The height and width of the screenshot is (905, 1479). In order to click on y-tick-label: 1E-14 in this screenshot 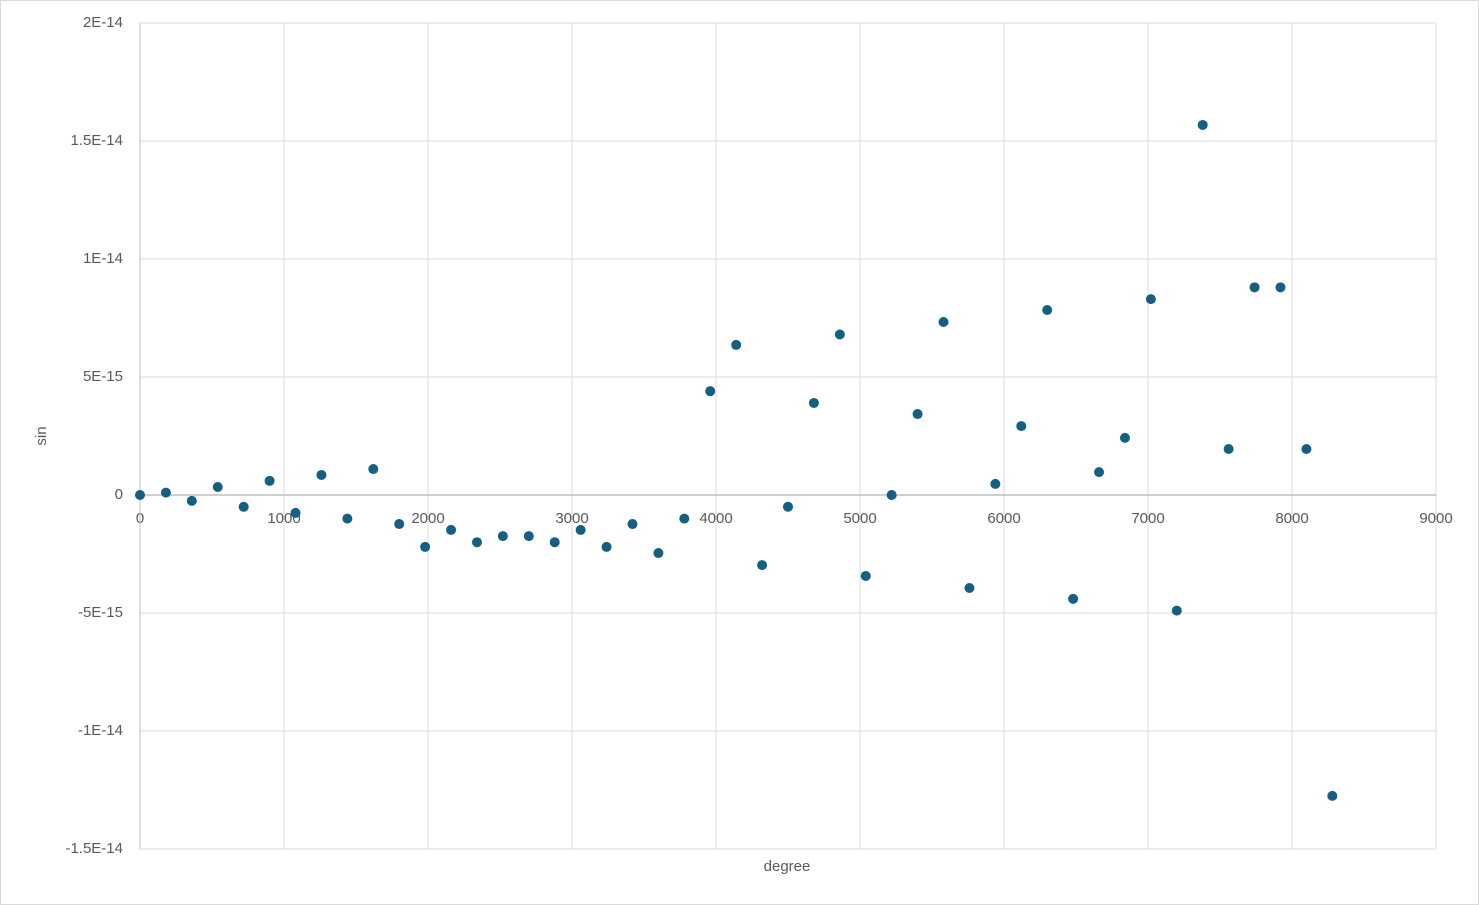, I will do `click(103, 258)`.